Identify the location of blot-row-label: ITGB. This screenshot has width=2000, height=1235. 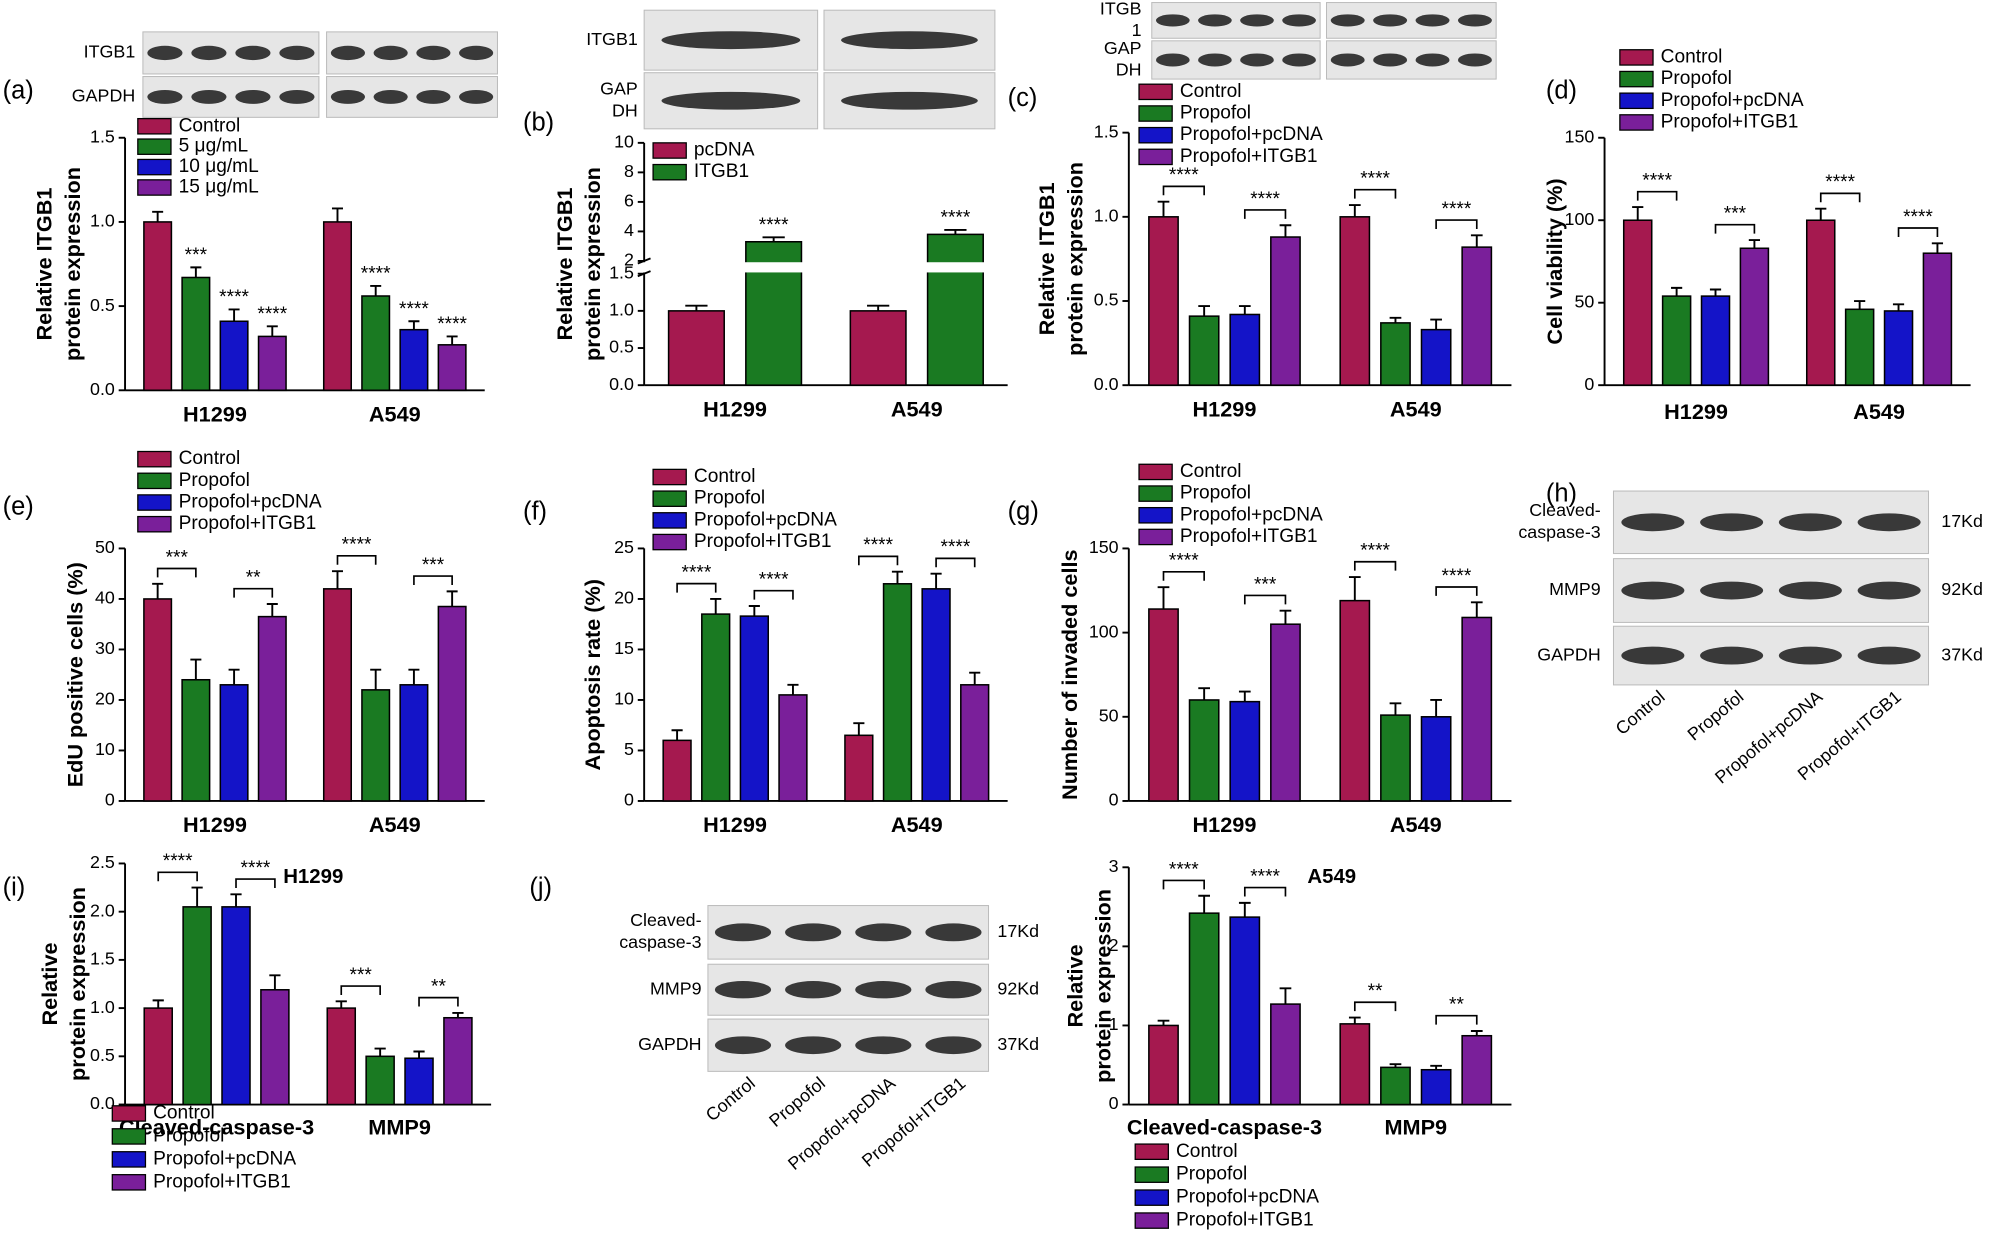
(1121, 9).